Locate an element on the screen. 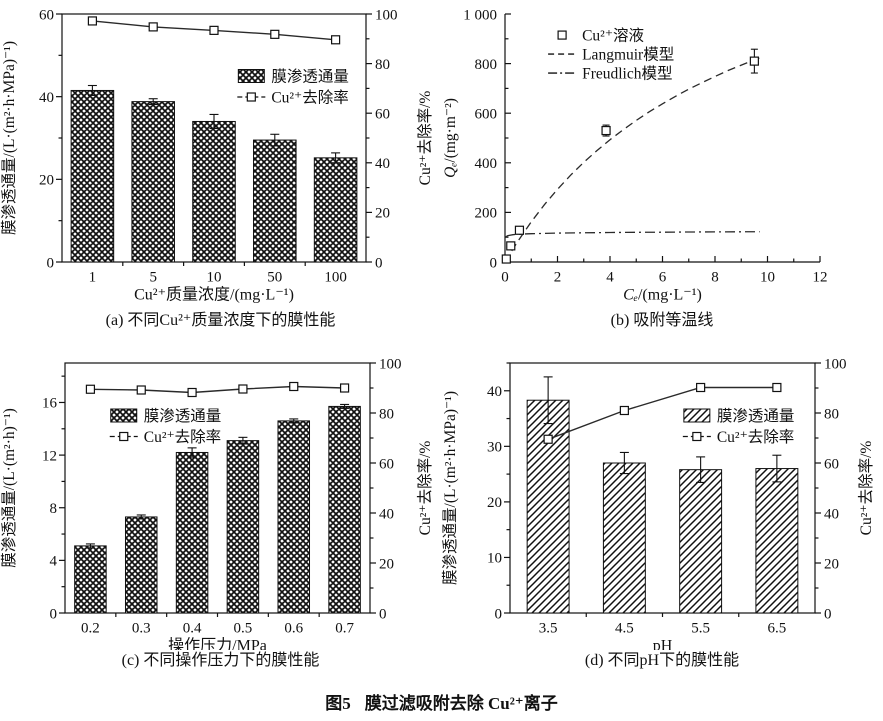 This screenshot has height=721, width=883. figure-caption: 图5 膜过滤吸附去除 Cu²⁺离子 is located at coordinates (441, 700).